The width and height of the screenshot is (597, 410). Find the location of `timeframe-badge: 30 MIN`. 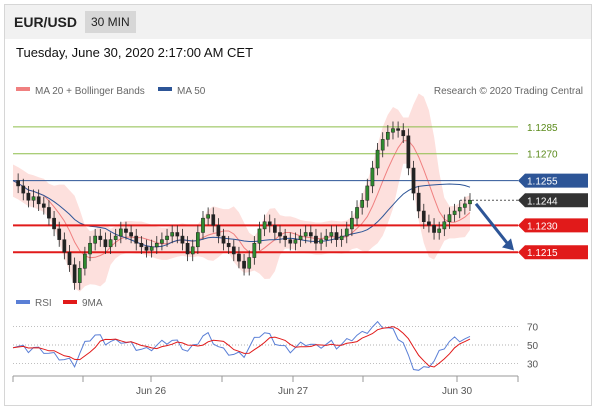

timeframe-badge: 30 MIN is located at coordinates (110, 22).